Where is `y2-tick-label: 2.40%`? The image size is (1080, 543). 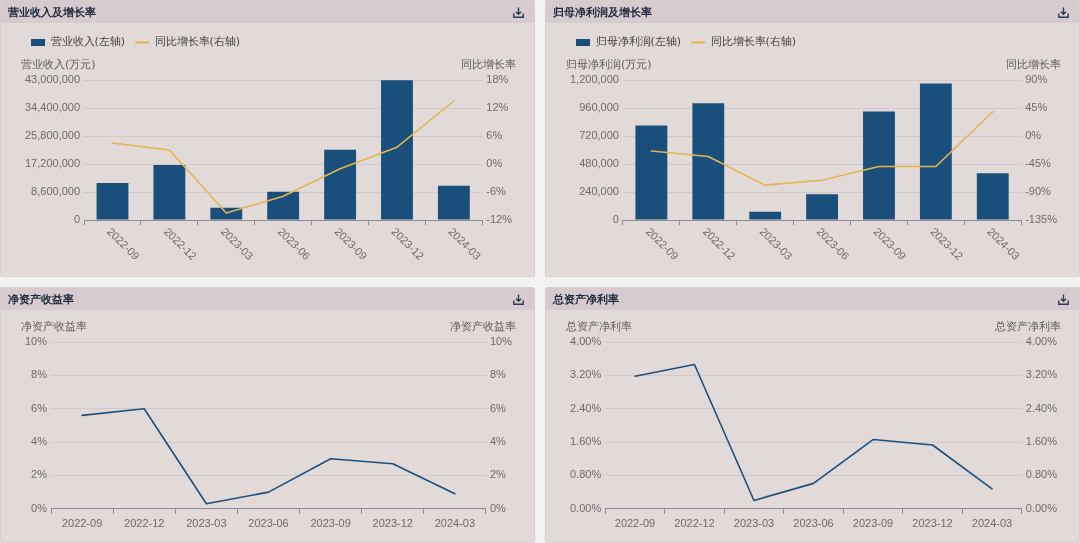
y2-tick-label: 2.40% is located at coordinates (1041, 407).